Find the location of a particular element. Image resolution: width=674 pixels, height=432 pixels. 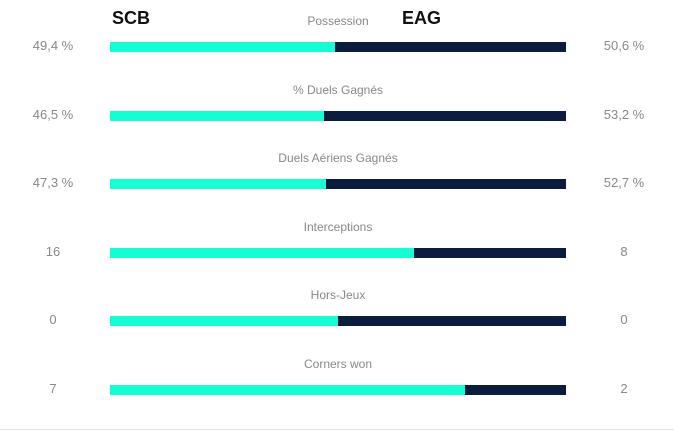

stat-row: Corners won 7 2 is located at coordinates (337, 387).